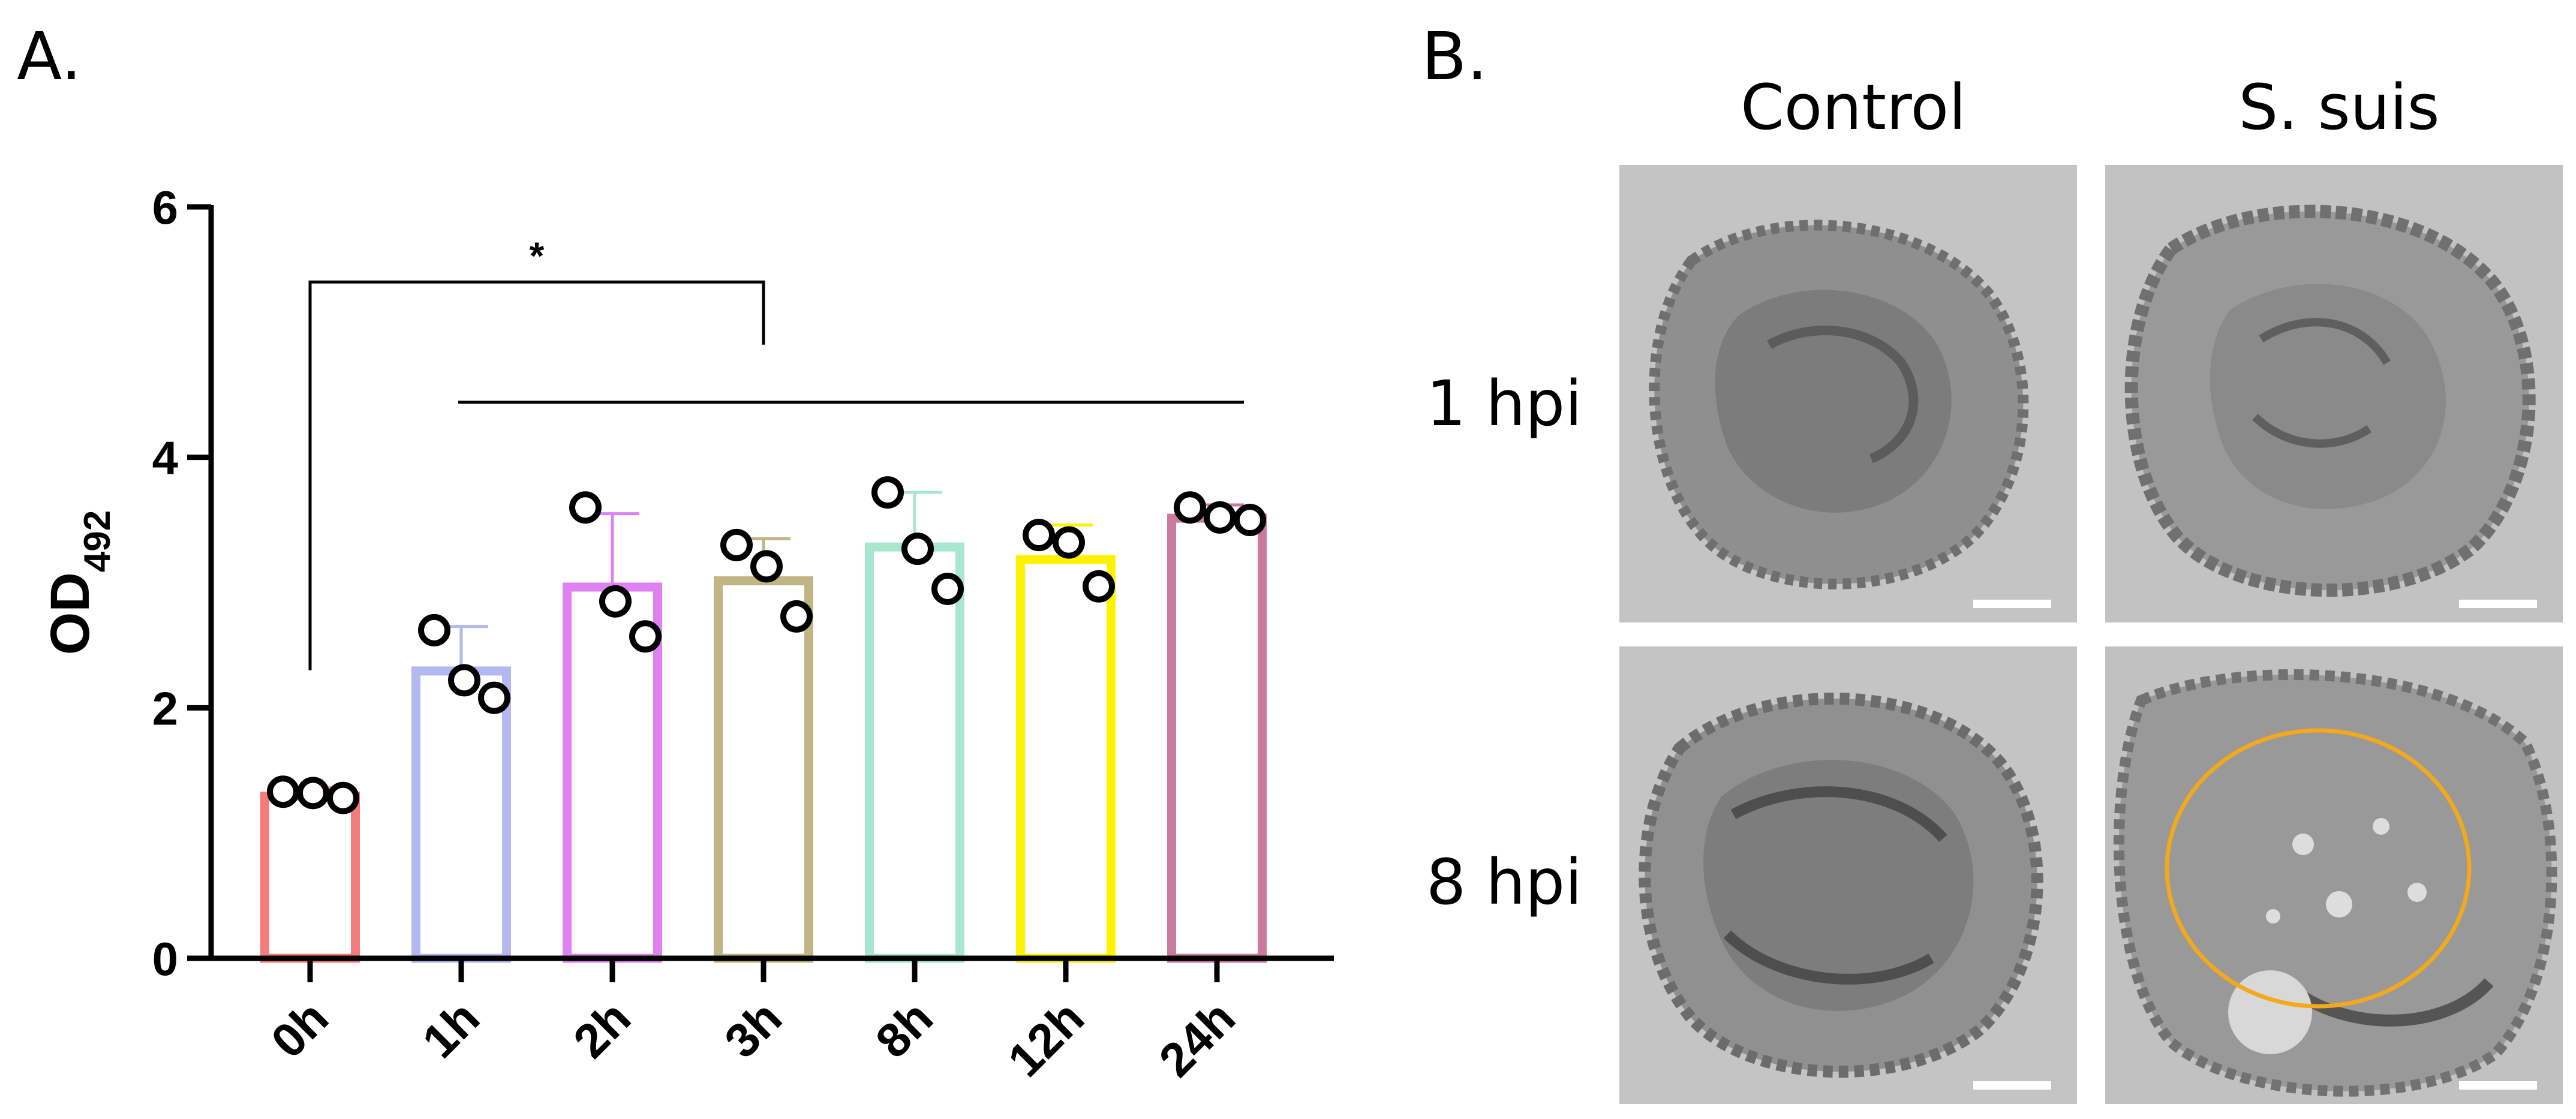  Describe the element at coordinates (165, 458) in the screenshot. I see `y-tick-label: 4` at that location.